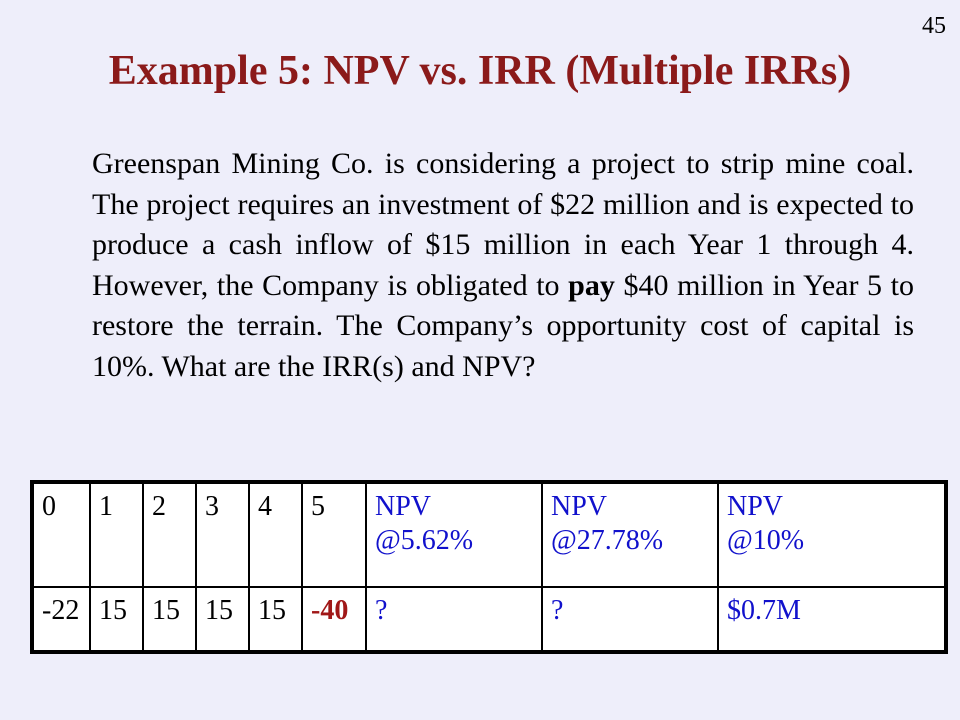 The image size is (960, 720). I want to click on year-cell: 3, so click(222, 534).